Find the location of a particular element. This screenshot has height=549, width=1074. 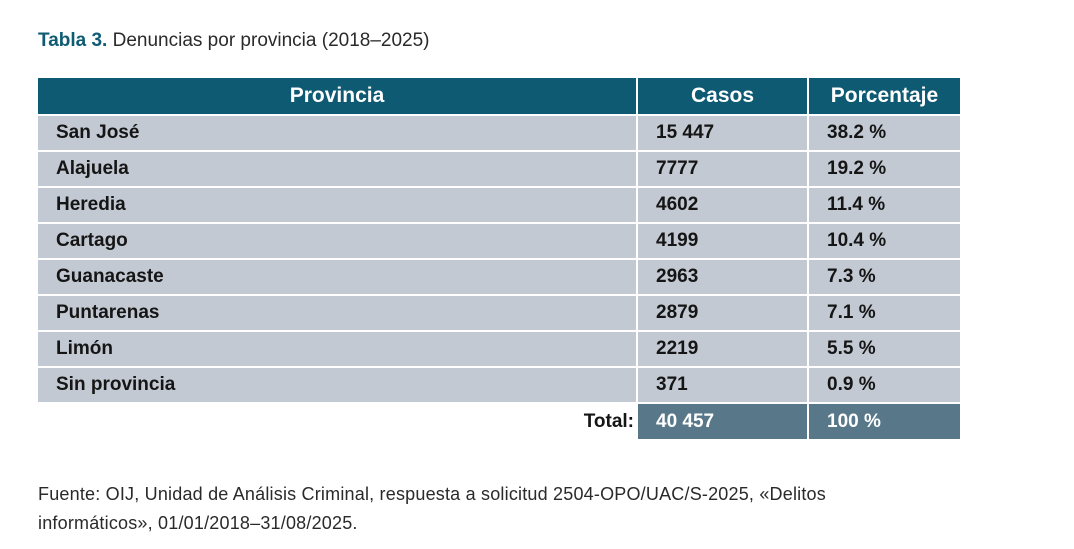

table-header-row: Provincia Casos Porcentaje is located at coordinates (499, 96).